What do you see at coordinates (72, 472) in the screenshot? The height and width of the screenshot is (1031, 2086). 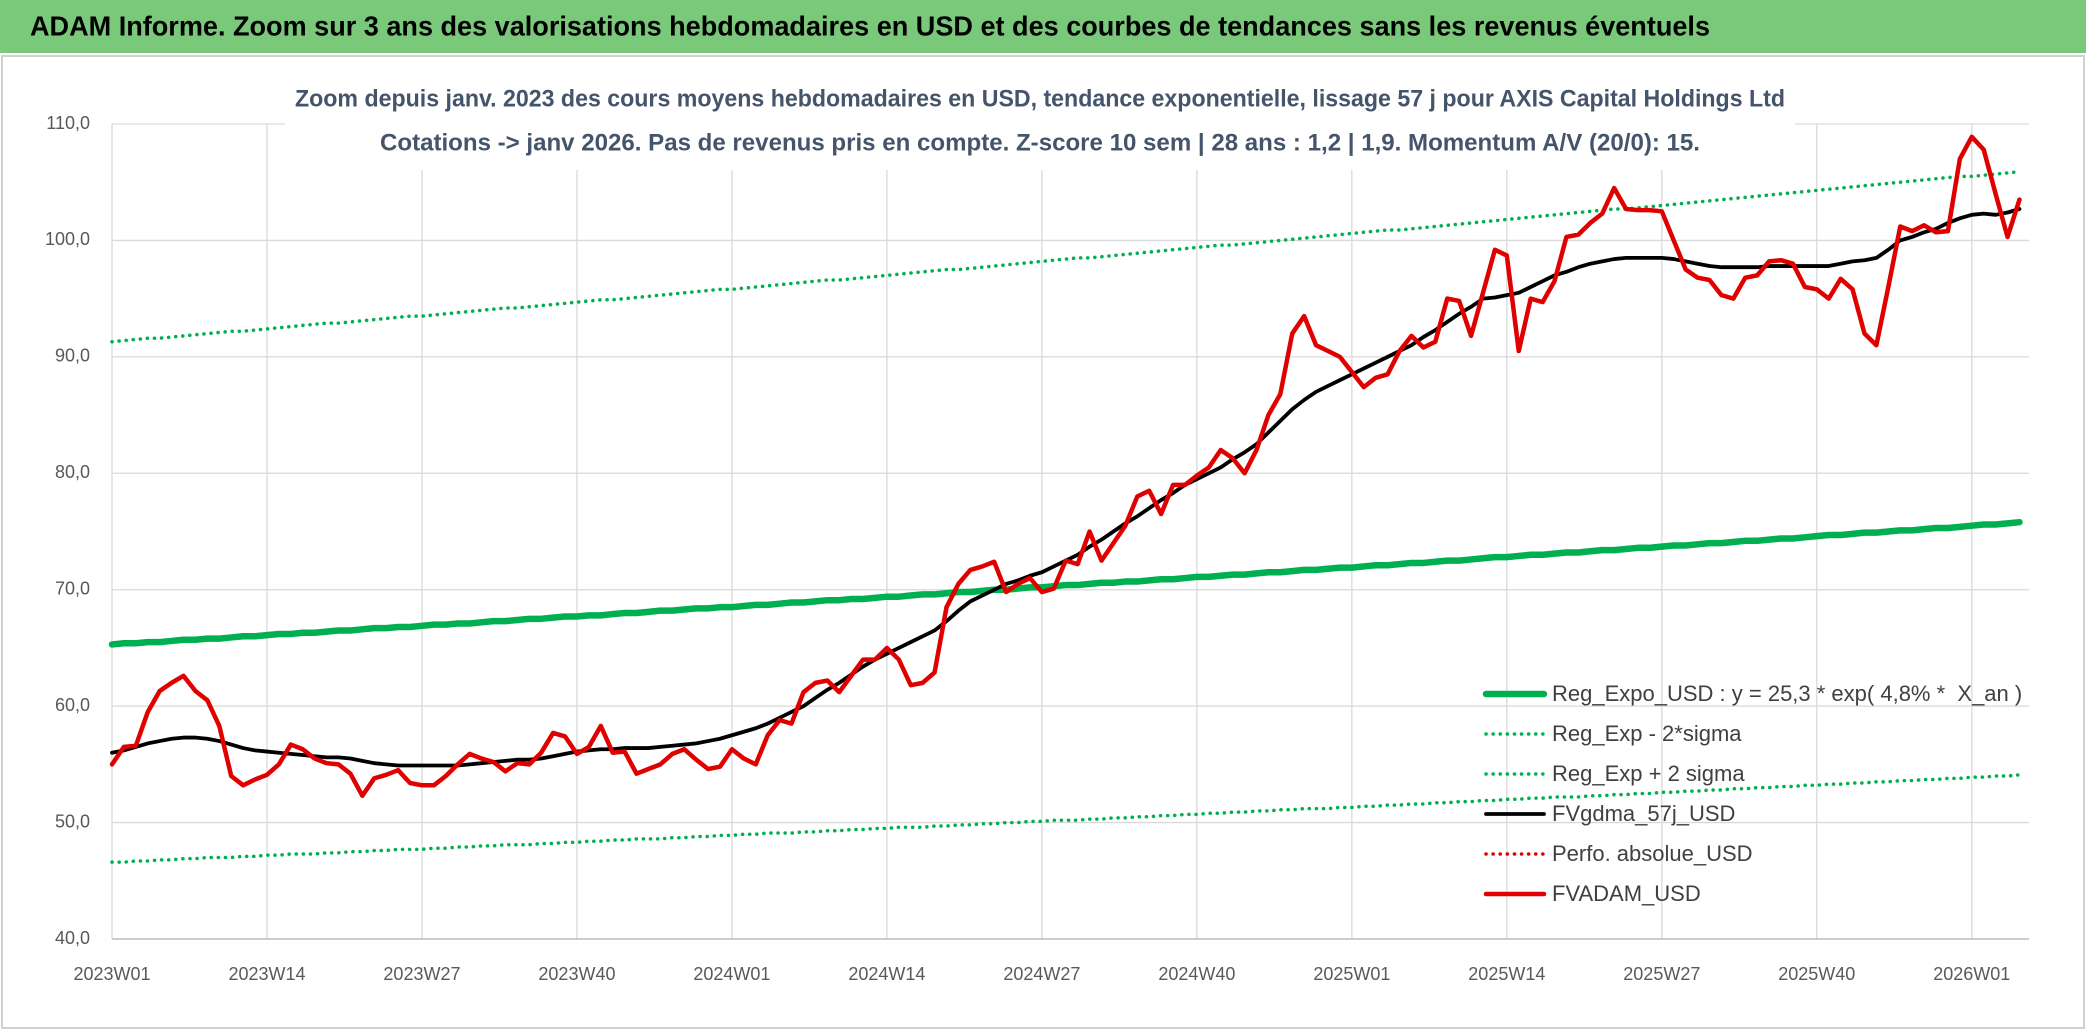 I see `y-tick-label: 80,0` at bounding box center [72, 472].